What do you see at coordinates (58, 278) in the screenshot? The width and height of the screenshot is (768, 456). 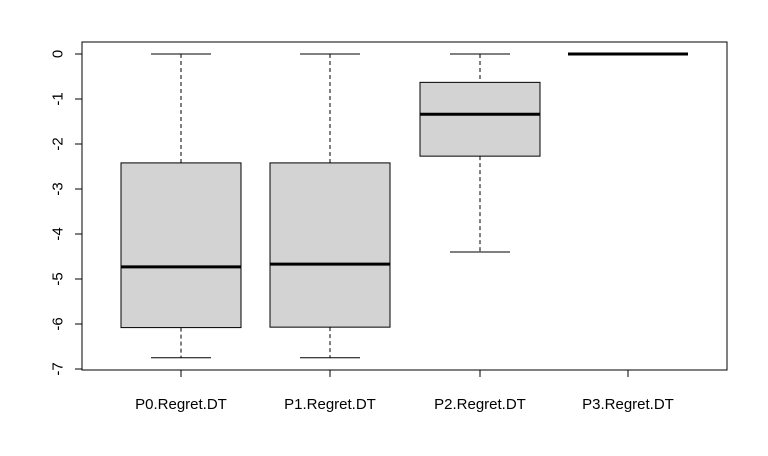 I see `y-tick-label: -5` at bounding box center [58, 278].